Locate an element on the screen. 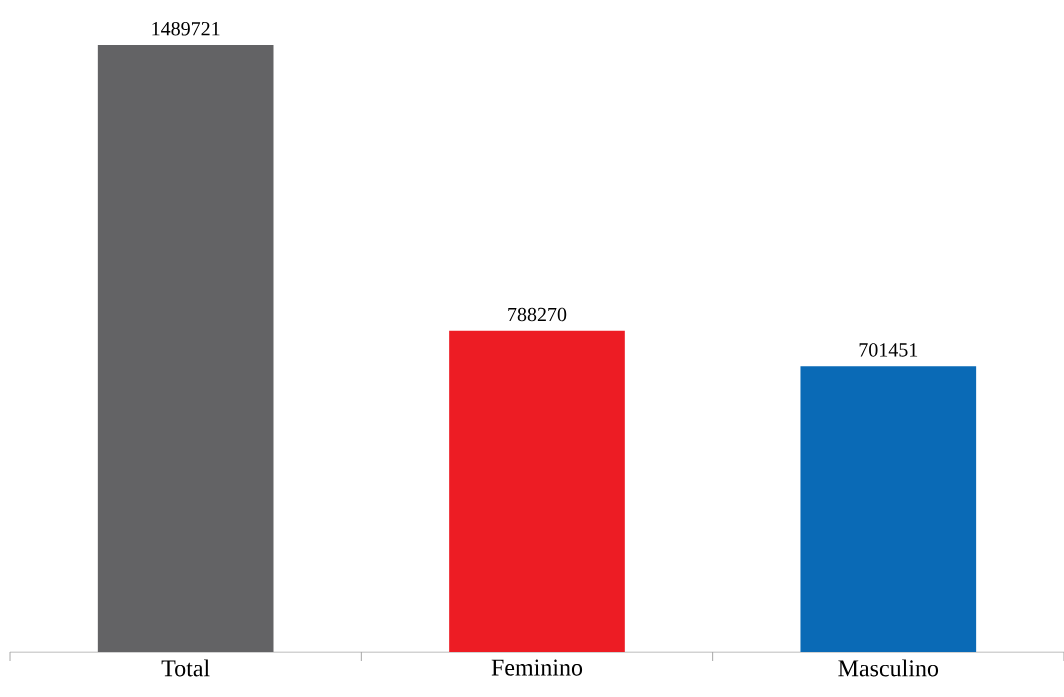 This screenshot has height=697, width=1064. x-tick-label: Masculino is located at coordinates (888, 668).